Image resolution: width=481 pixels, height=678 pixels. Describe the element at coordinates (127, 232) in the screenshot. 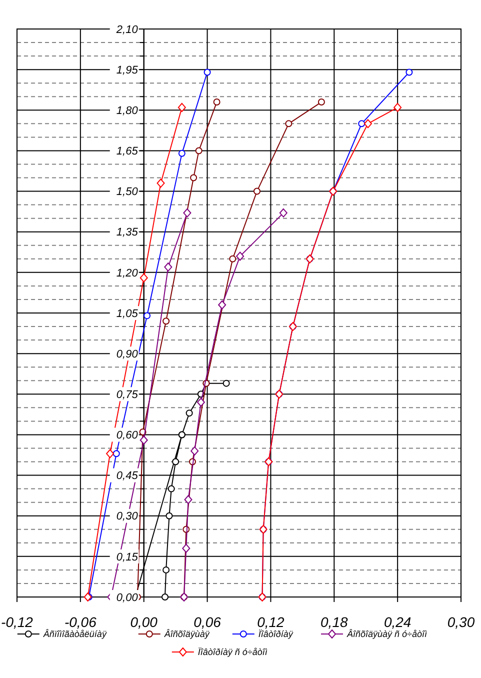

I see `y-tick-label: 1,35` at that location.